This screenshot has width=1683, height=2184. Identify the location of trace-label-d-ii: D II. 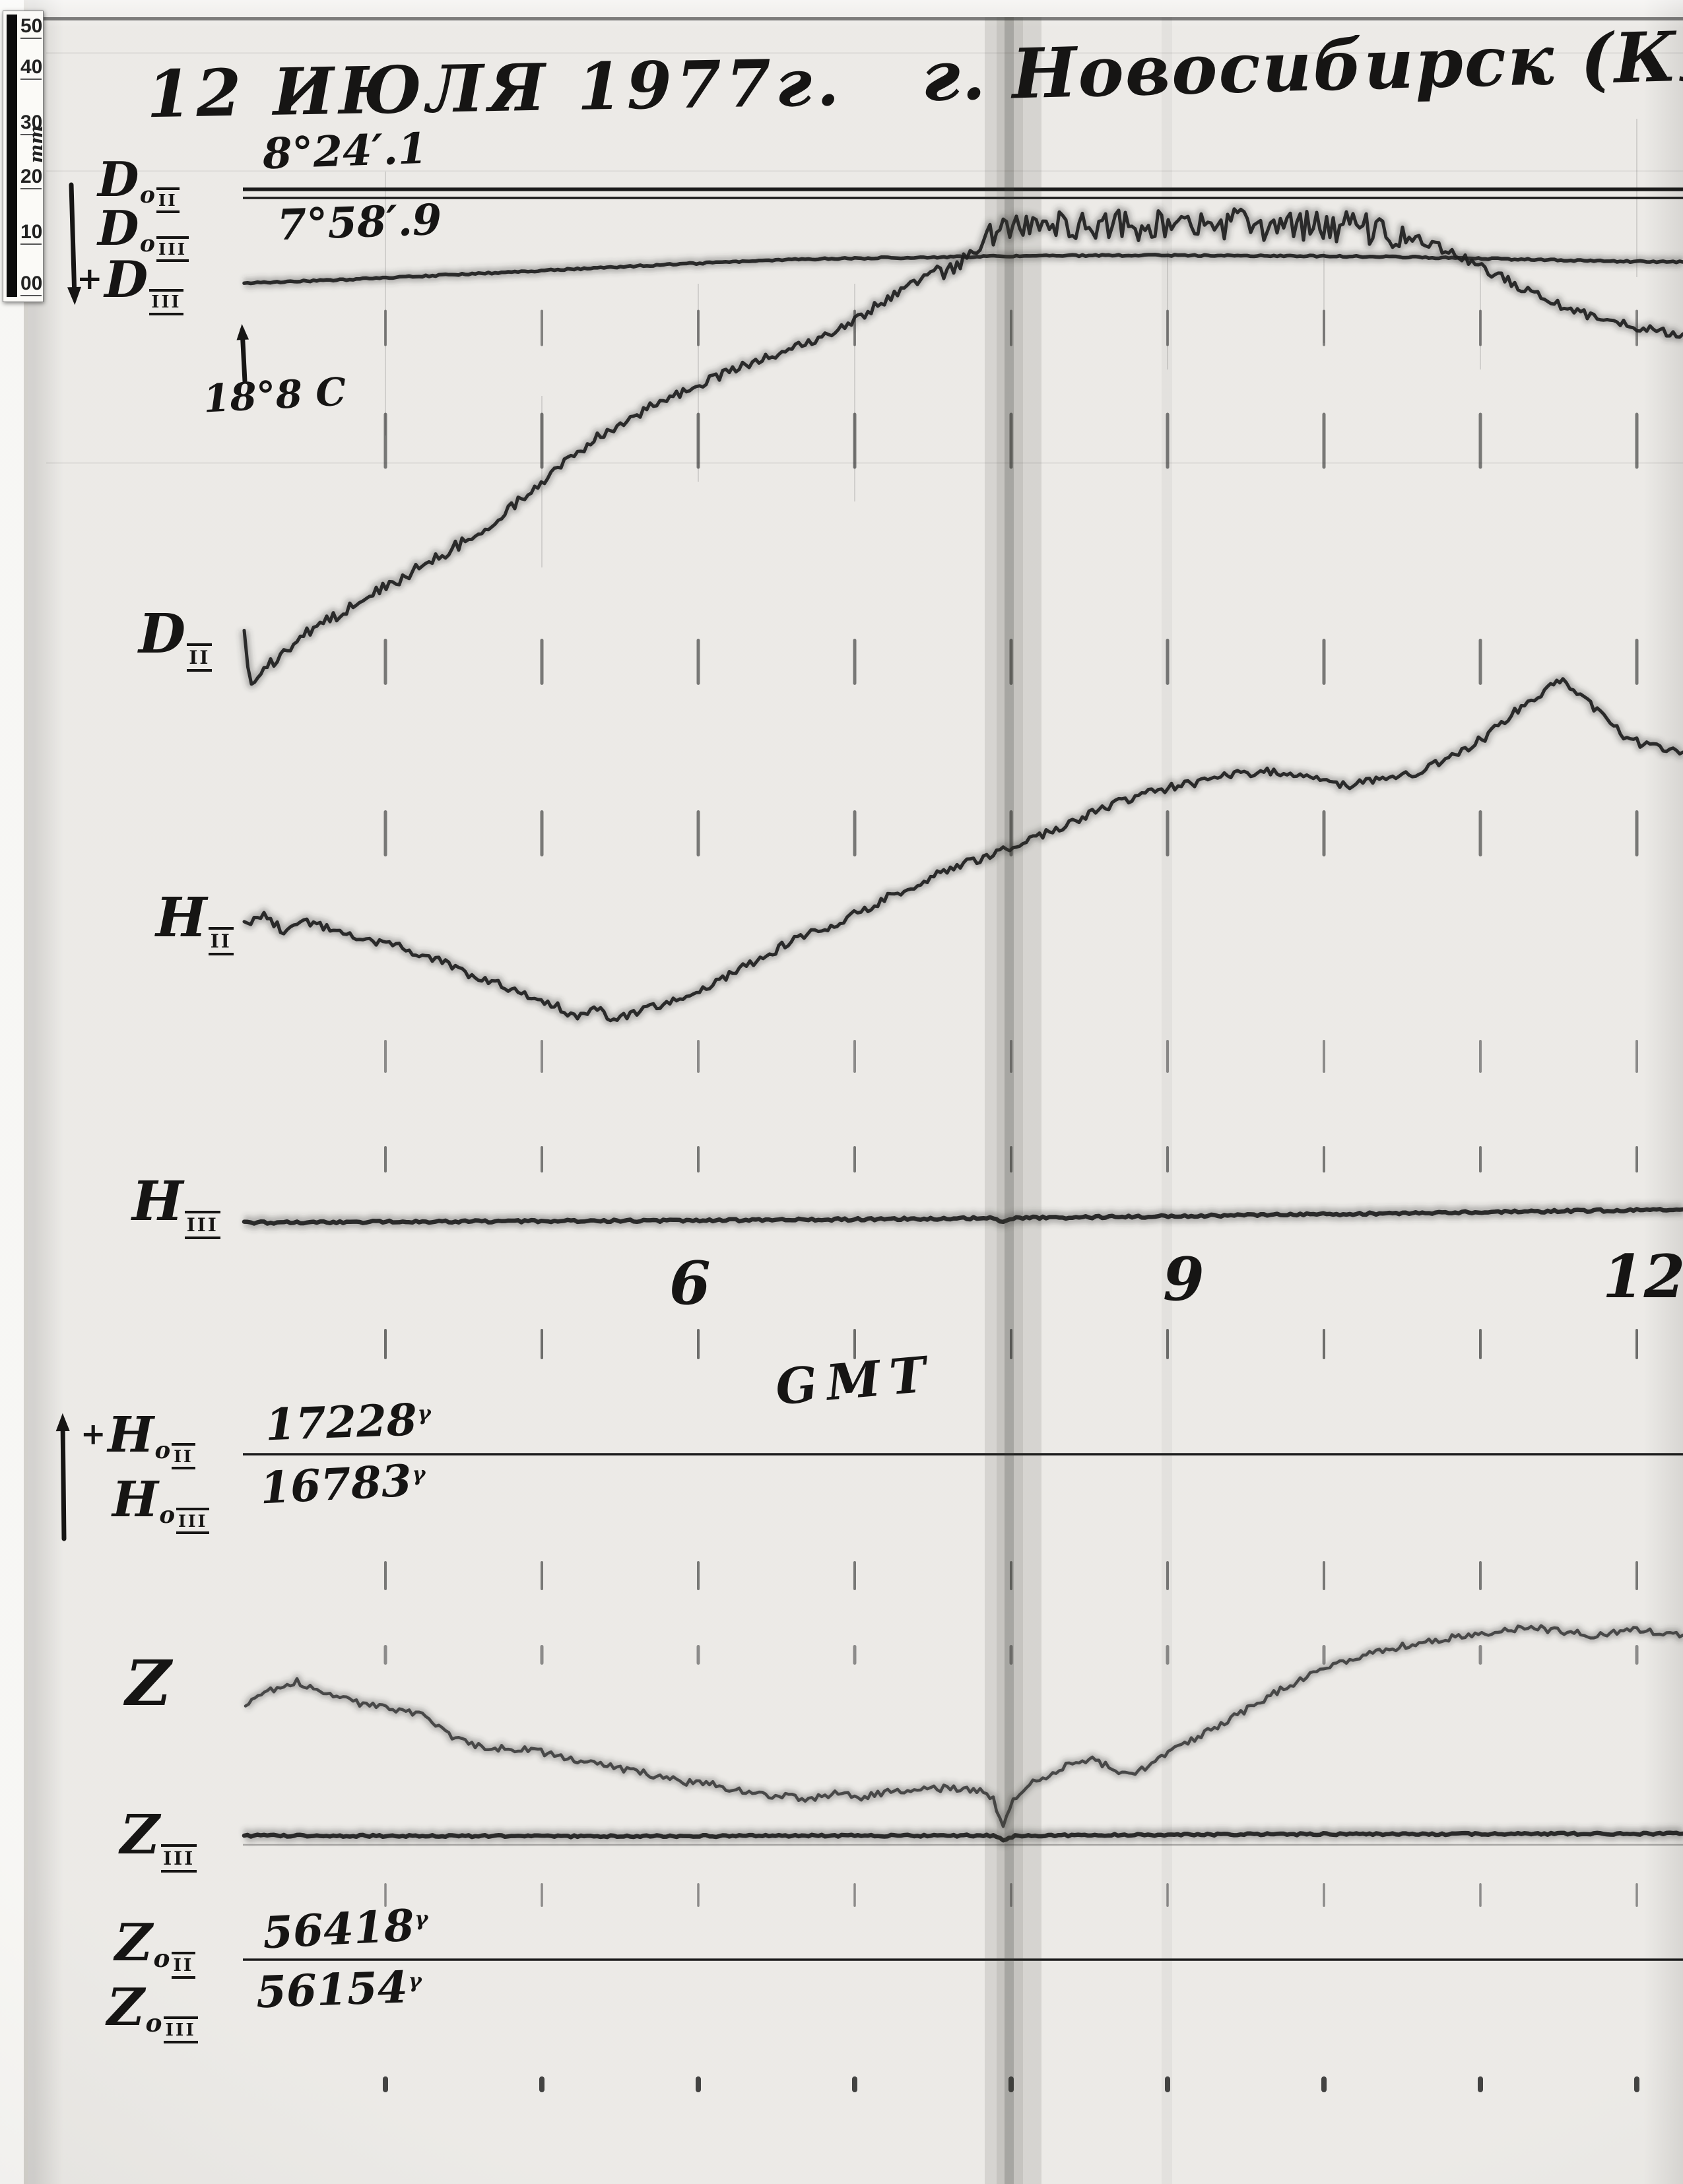
(176, 639).